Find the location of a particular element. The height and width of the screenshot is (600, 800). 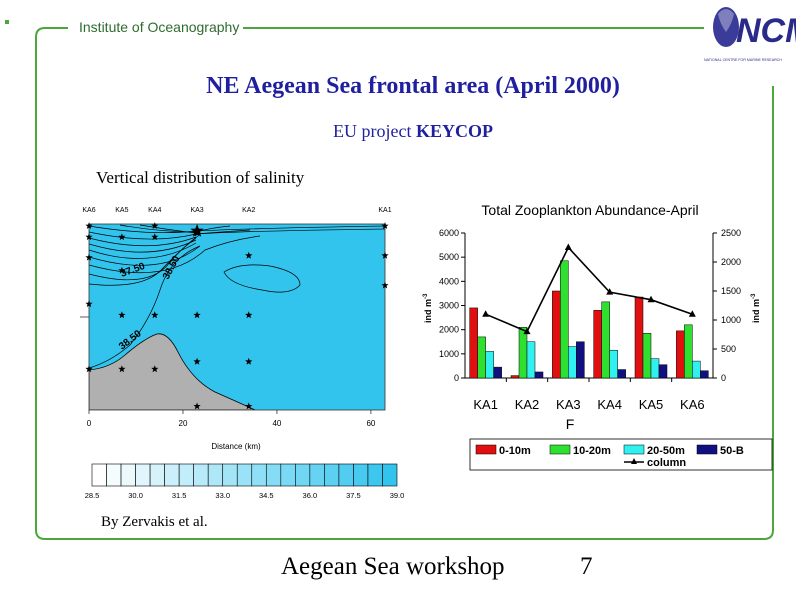

legend-line-marker is located at coordinates (634, 461).